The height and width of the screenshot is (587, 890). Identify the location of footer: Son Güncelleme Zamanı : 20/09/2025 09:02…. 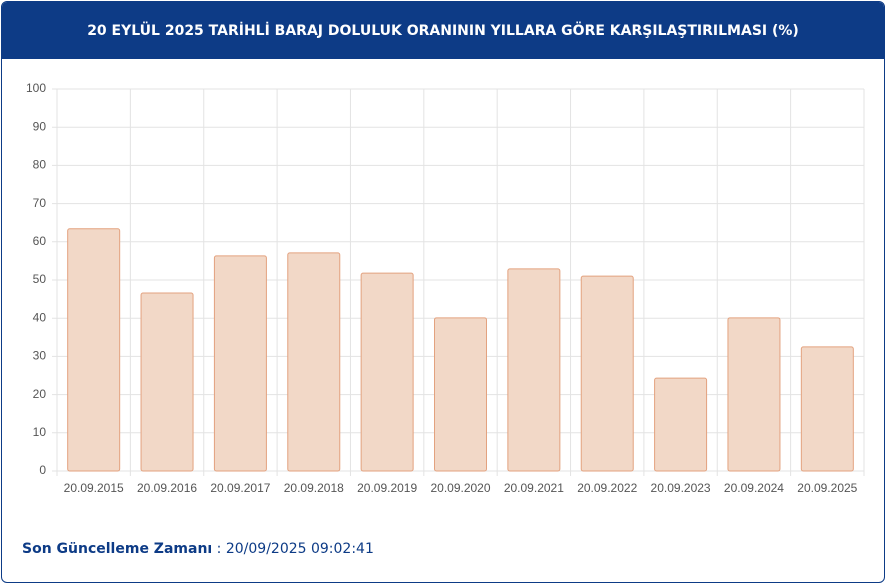
(198, 549).